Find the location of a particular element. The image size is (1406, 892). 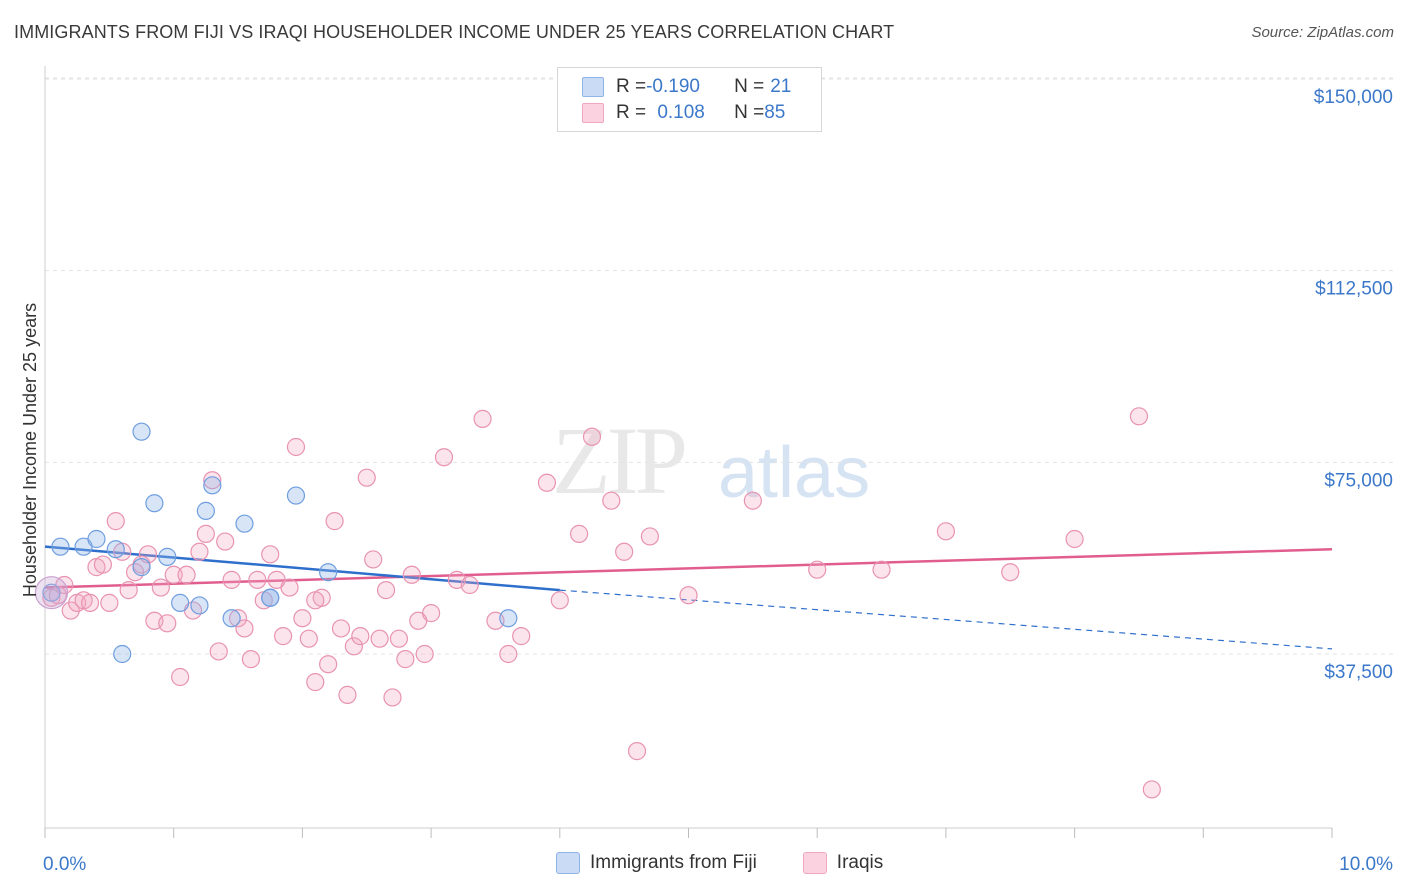

legend-n-value: 21 is located at coordinates (781, 86).